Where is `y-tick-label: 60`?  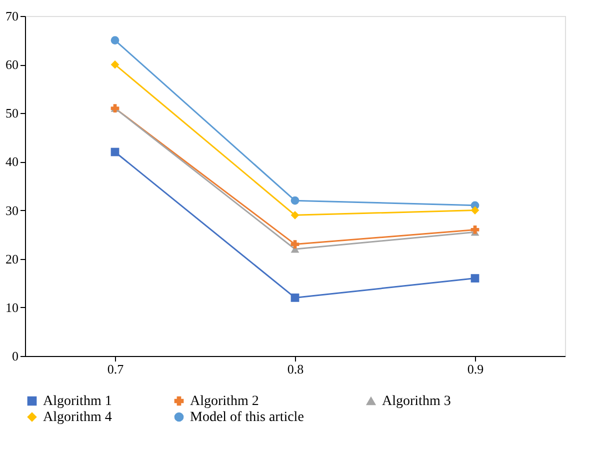 y-tick-label: 60 is located at coordinates (12, 64).